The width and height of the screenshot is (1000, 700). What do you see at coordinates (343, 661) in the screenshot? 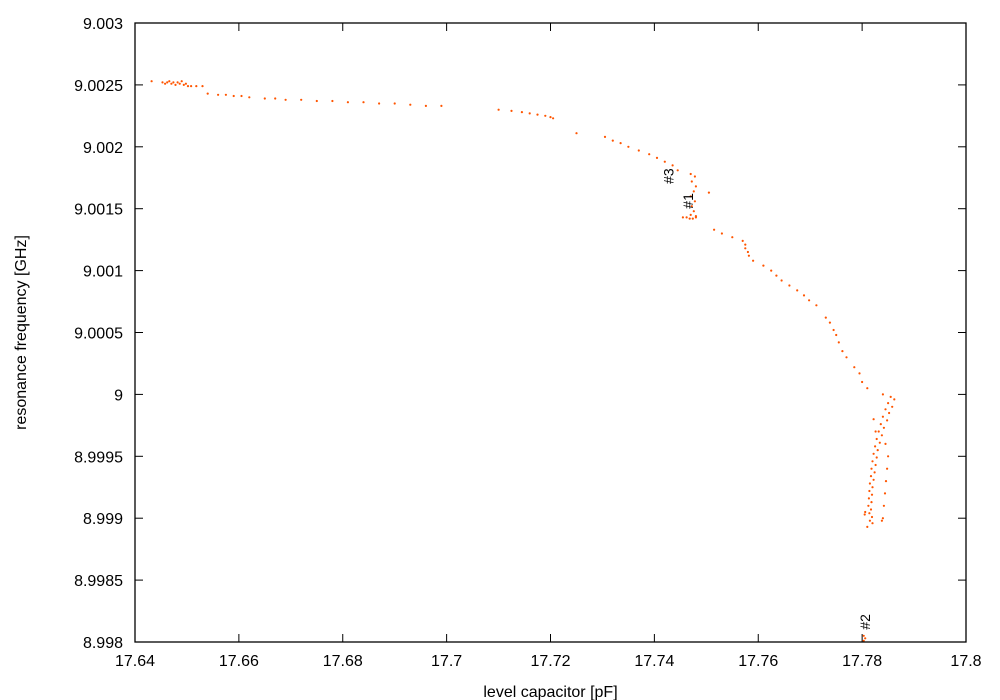
I see `x-tick-label: 17.68` at bounding box center [343, 661].